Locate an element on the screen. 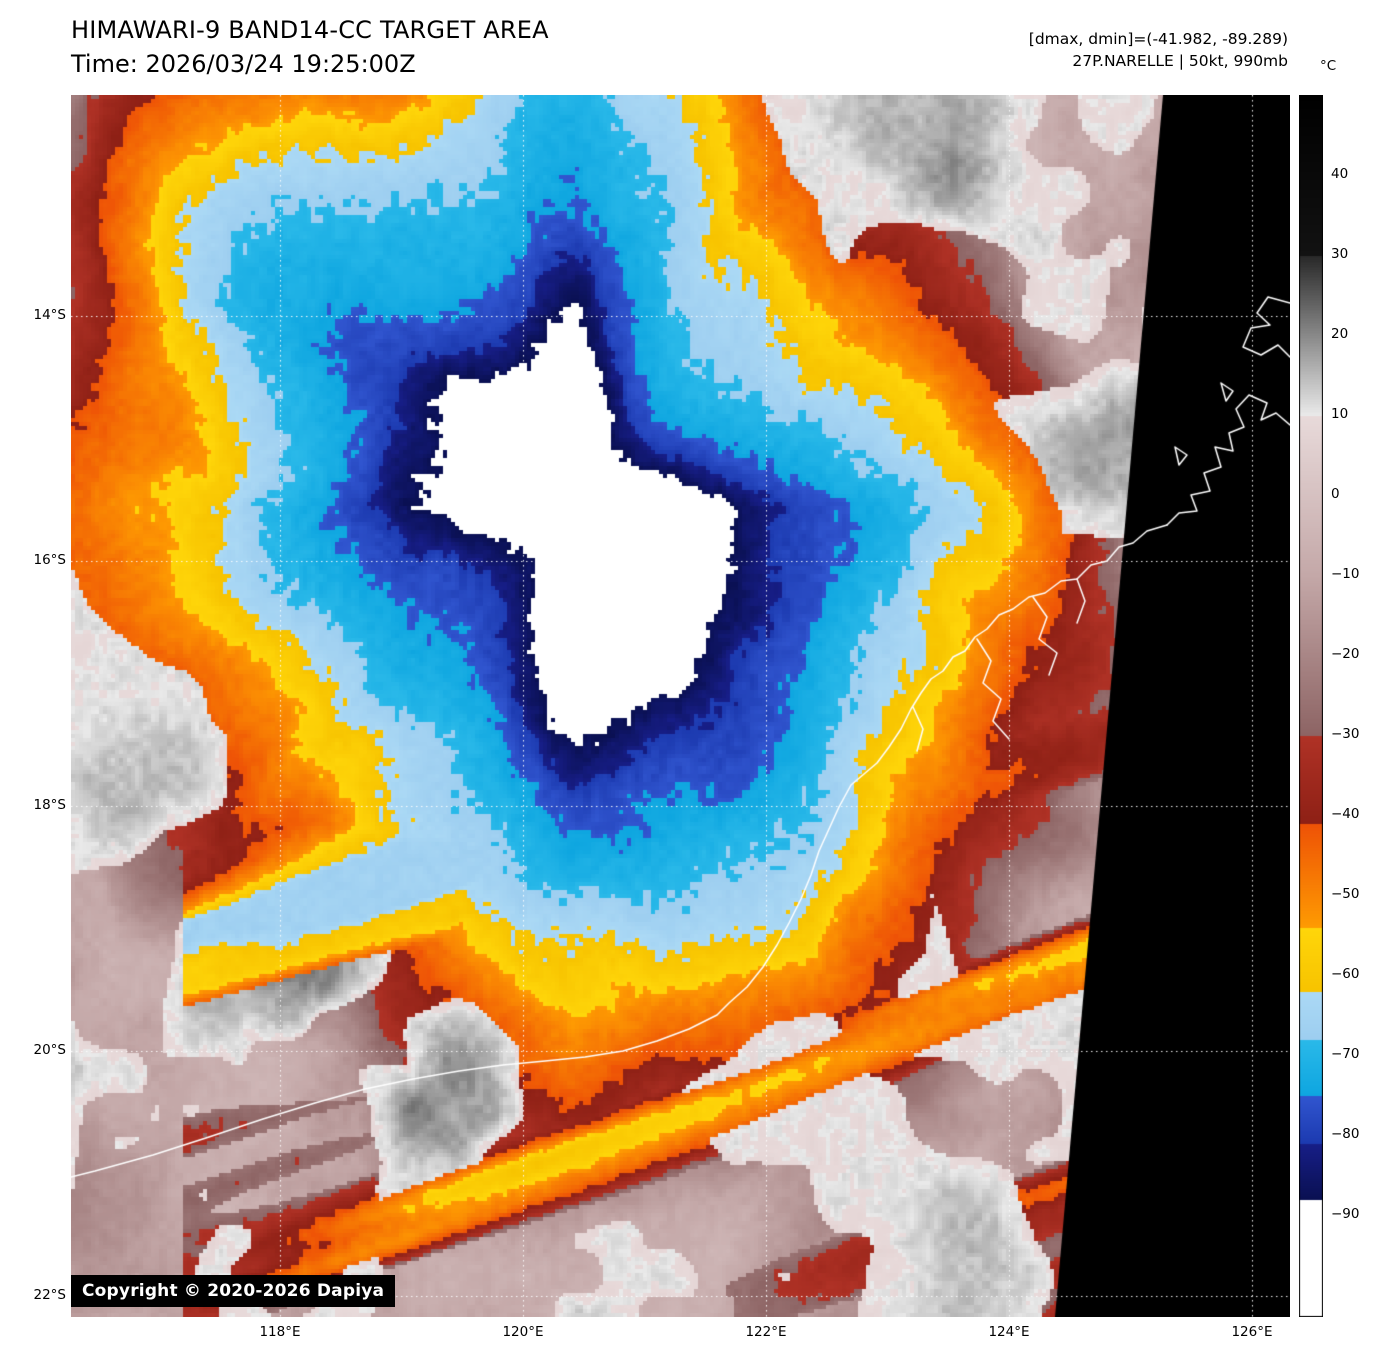  colorbar-tick-label: −70 is located at coordinates (1345, 1054).